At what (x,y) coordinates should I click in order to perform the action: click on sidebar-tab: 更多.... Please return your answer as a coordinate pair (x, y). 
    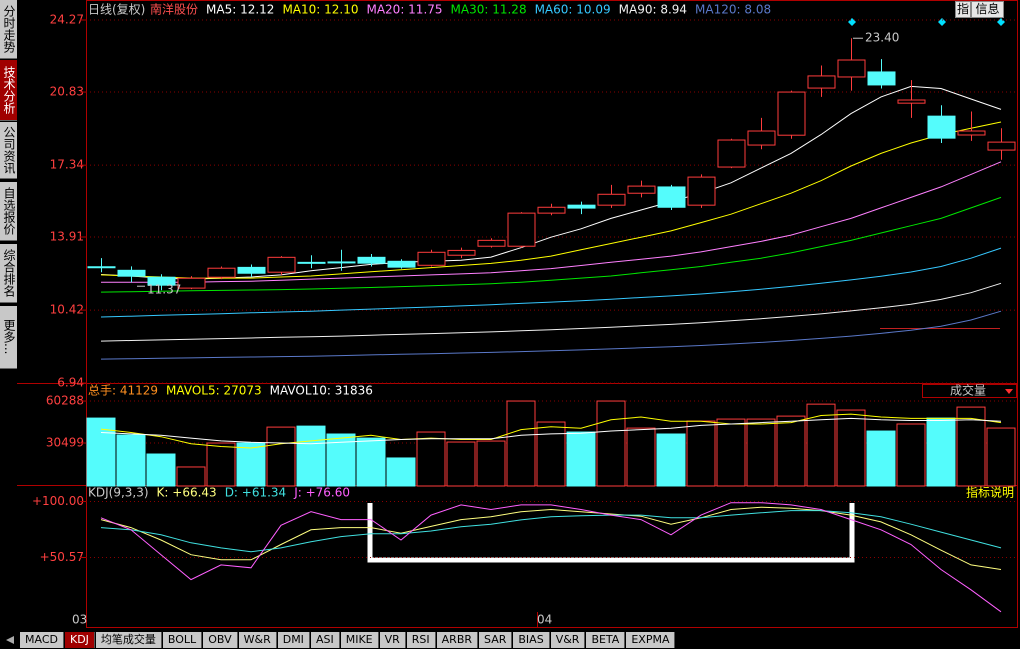
    Looking at the image, I should click on (8, 337).